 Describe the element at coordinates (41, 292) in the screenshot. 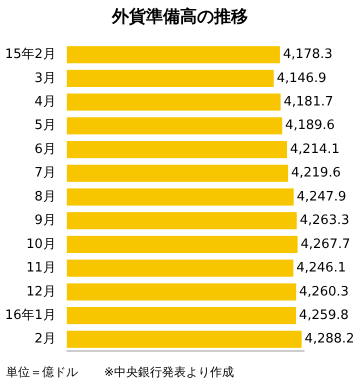

I see `y-tick-label: 12月` at that location.